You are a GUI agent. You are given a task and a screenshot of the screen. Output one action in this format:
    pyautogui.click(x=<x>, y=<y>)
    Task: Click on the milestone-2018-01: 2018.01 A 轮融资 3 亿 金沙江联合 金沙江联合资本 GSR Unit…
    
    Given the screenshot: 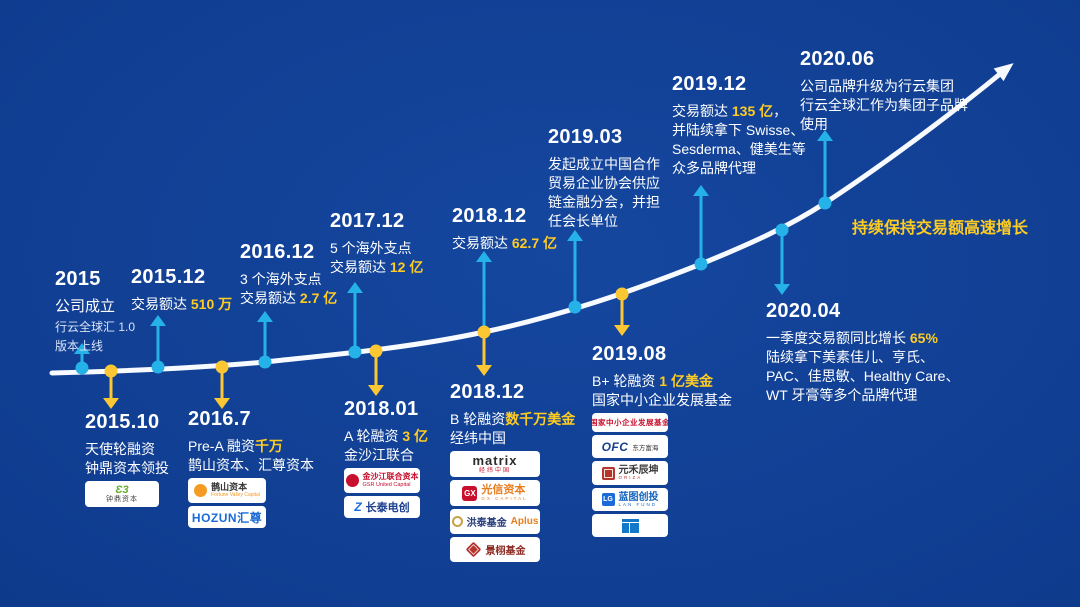 What is the action you would take?
    pyautogui.click(x=386, y=458)
    